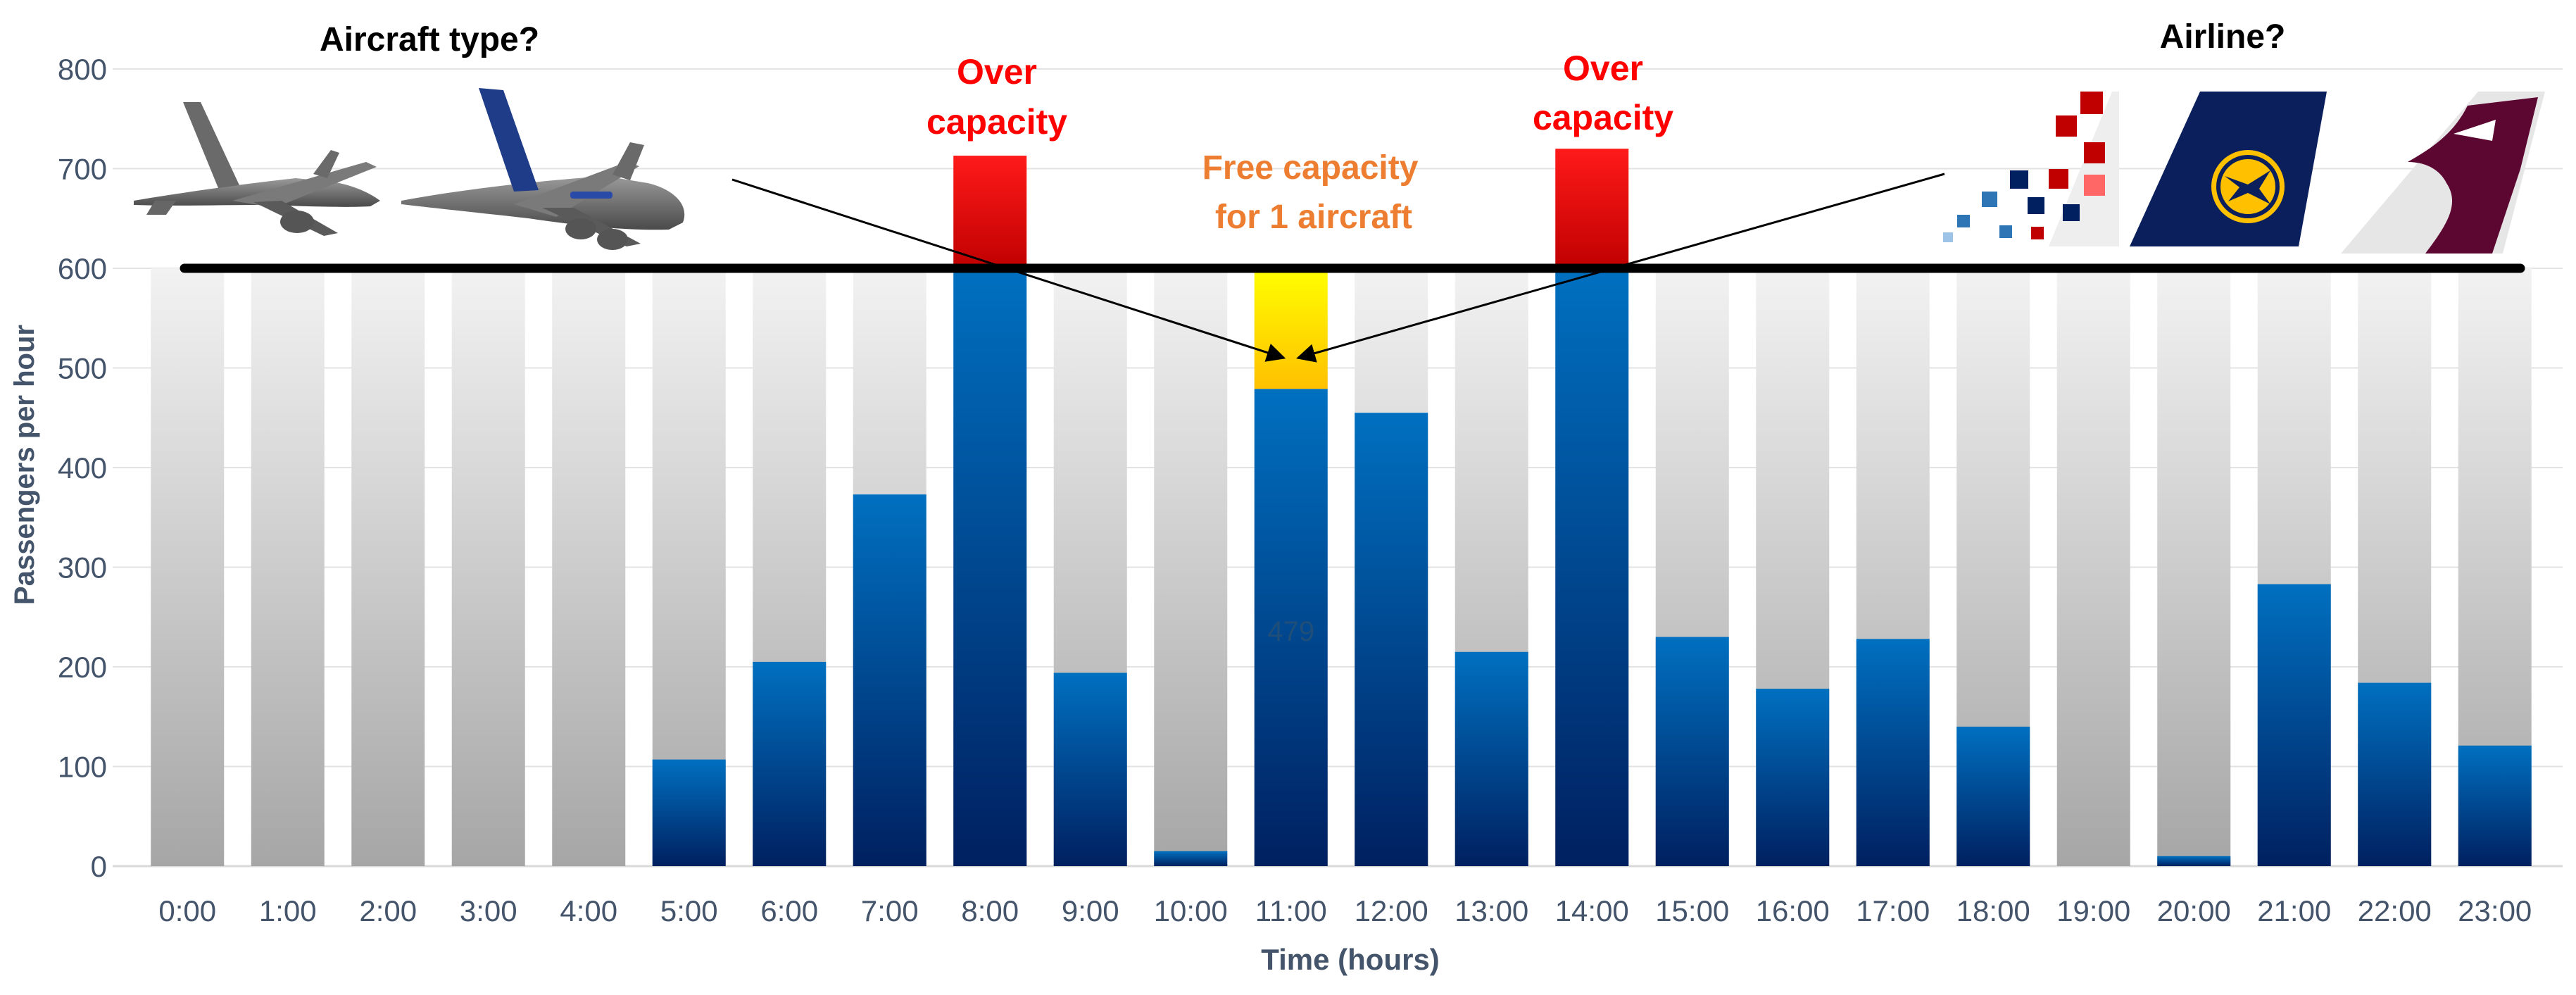 The height and width of the screenshot is (995, 2576). Describe the element at coordinates (82, 567) in the screenshot. I see `y-tick-label: 300` at that location.